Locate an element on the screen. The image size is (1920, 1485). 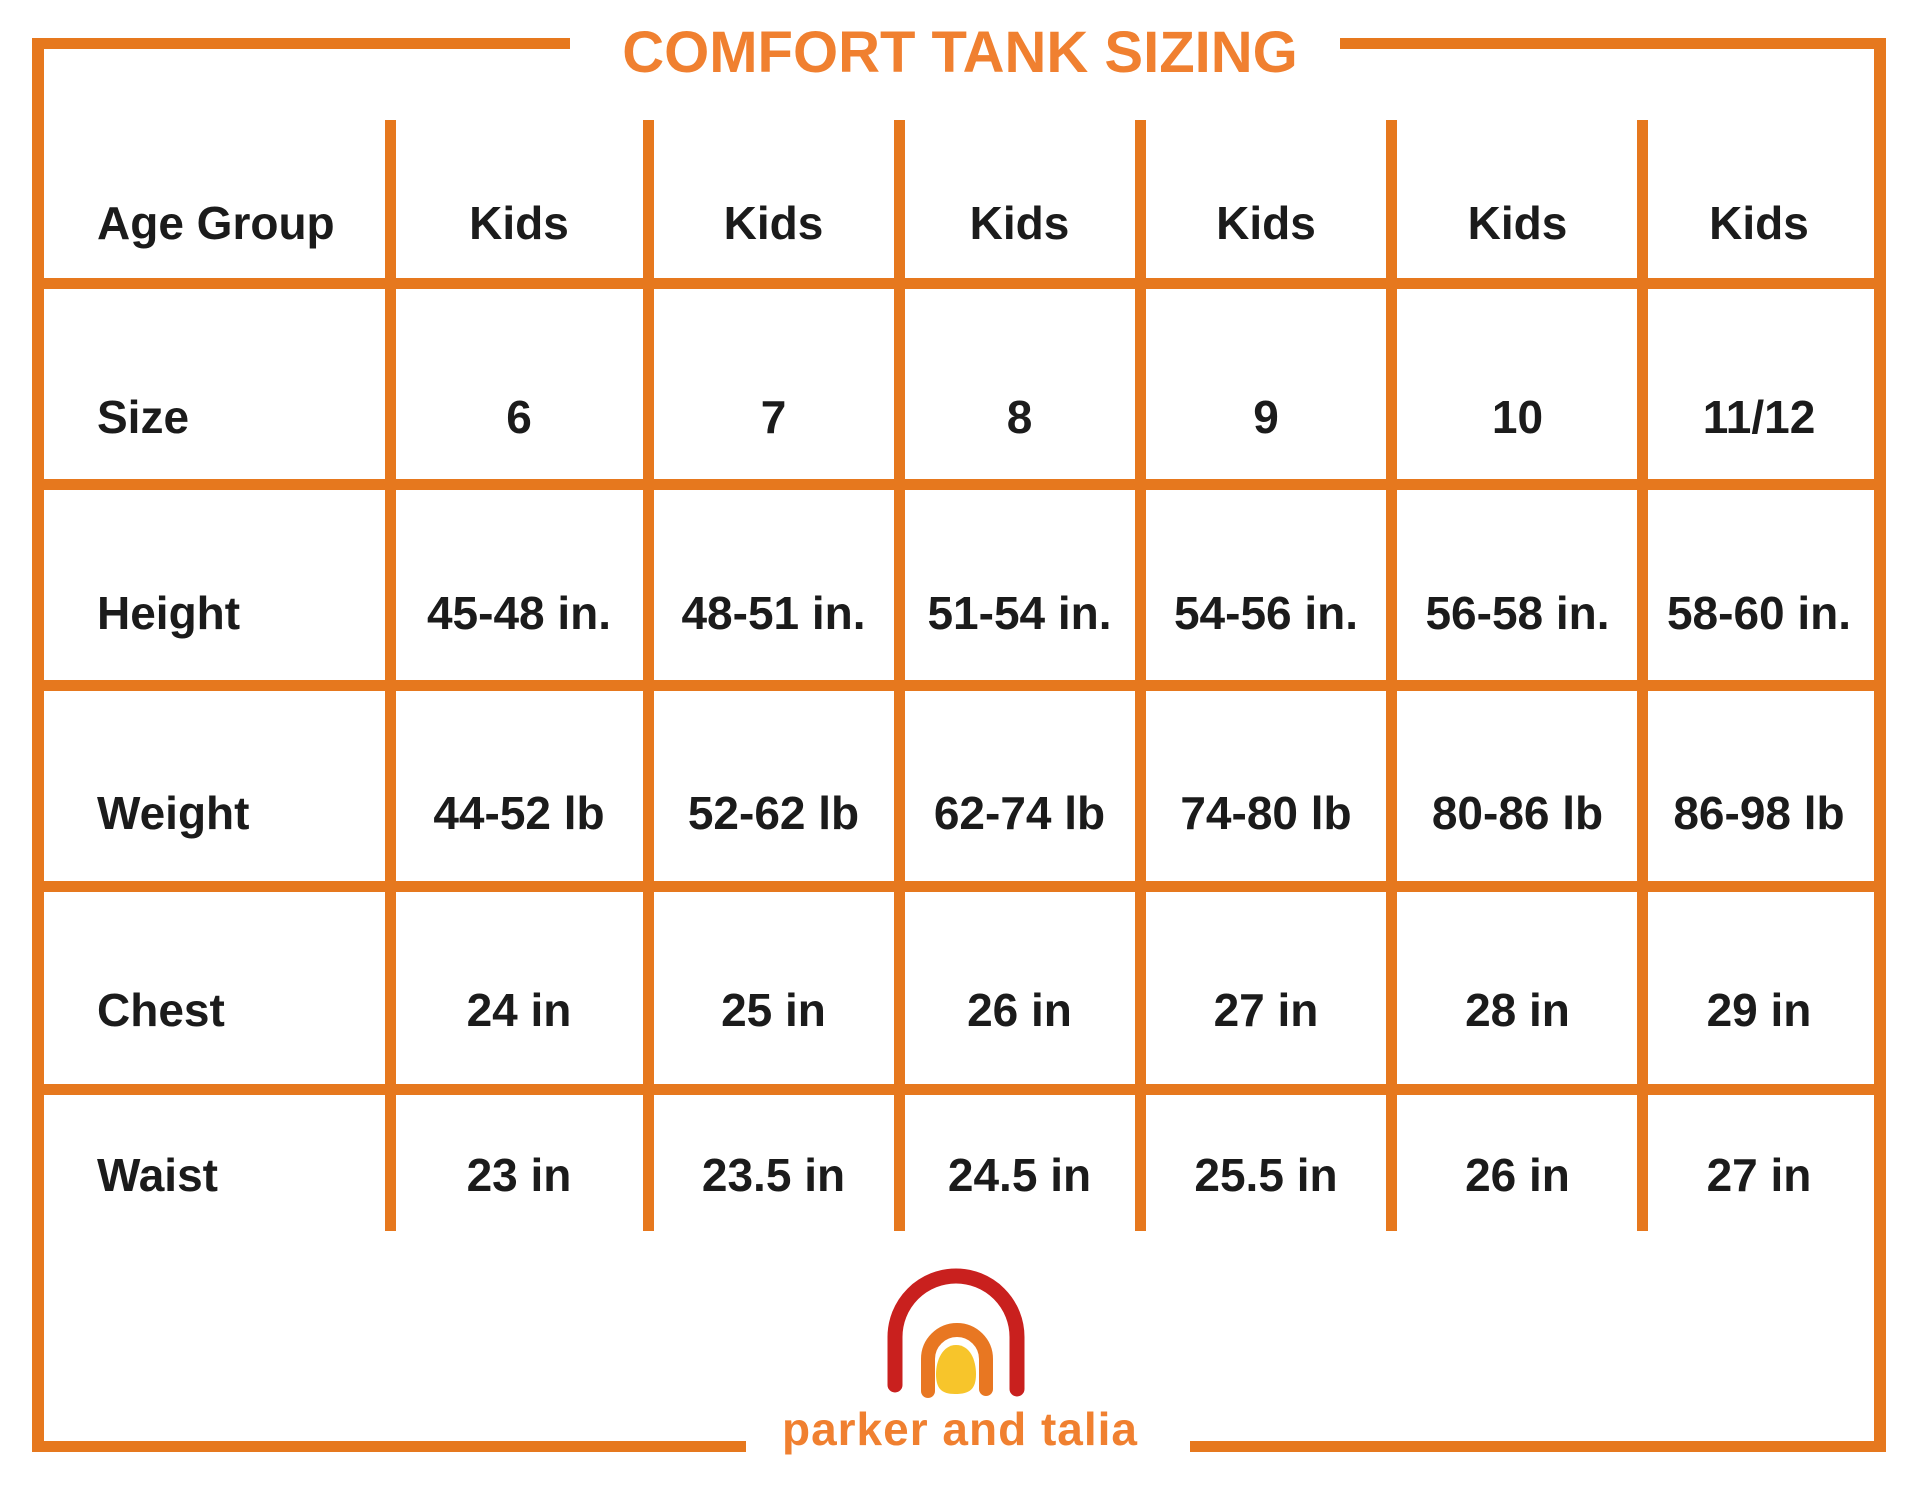
top-border-right-segment is located at coordinates (1613, 43).